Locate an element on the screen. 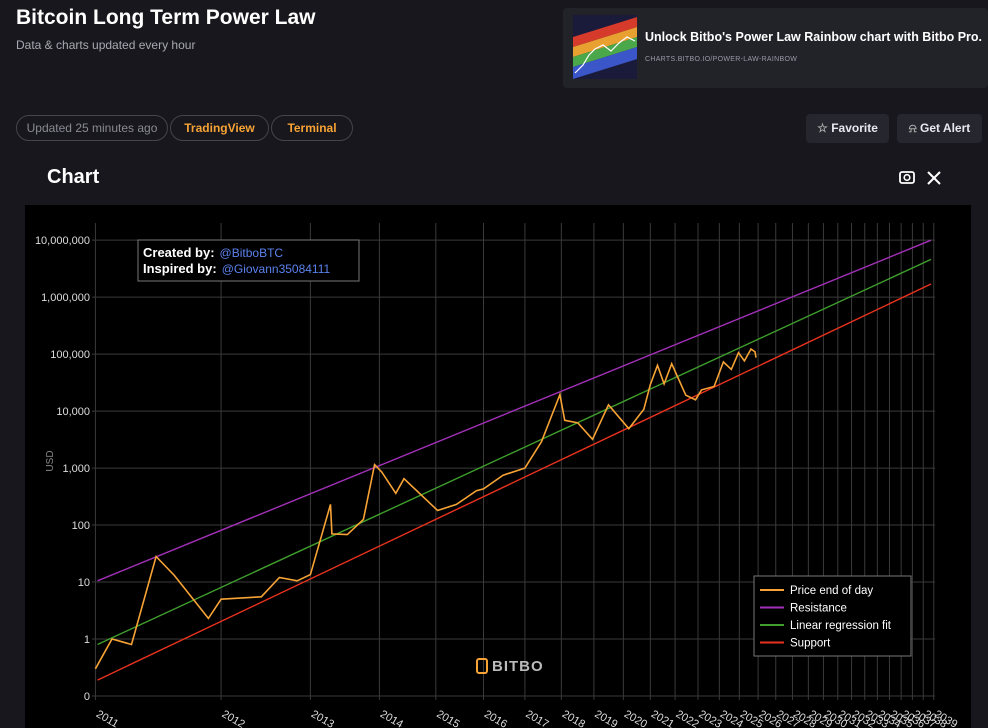  annotation-link: @Giovann35084111 is located at coordinates (276, 269).